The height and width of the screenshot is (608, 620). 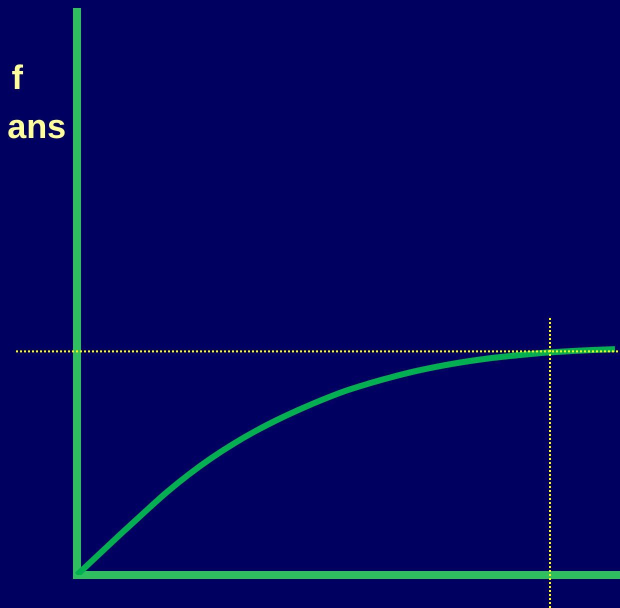 I want to click on text: ans, so click(x=36, y=127).